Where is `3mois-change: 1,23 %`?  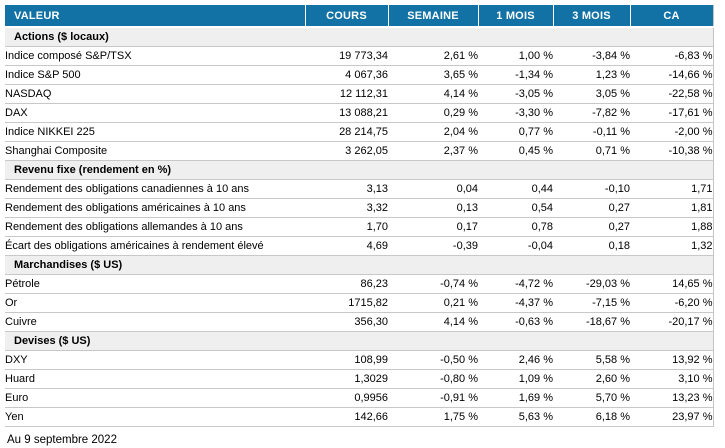 3mois-change: 1,23 % is located at coordinates (591, 75).